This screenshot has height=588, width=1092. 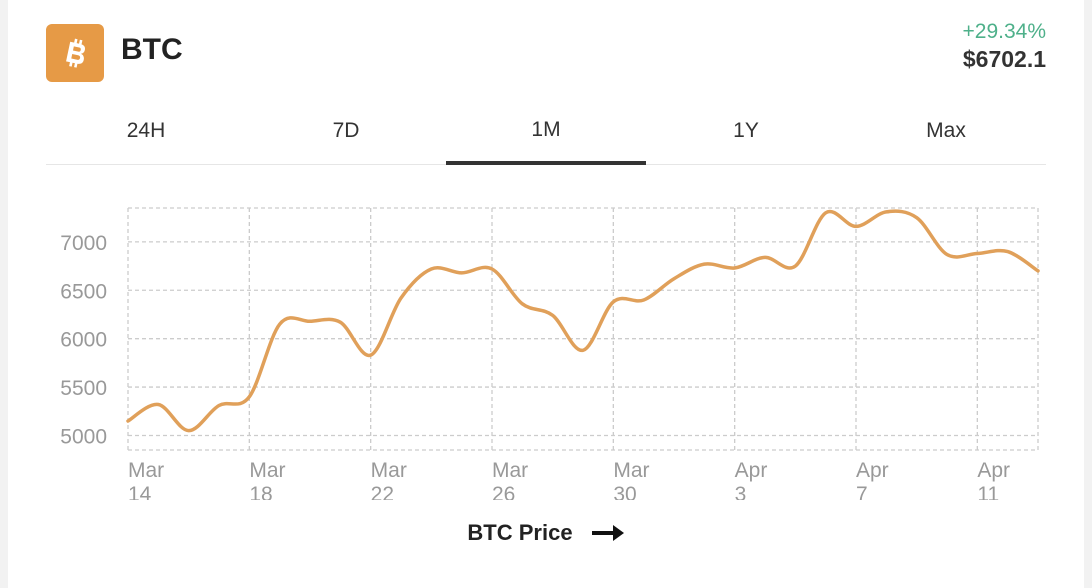 What do you see at coordinates (988, 491) in the screenshot?
I see `x-tick-label: 11` at bounding box center [988, 491].